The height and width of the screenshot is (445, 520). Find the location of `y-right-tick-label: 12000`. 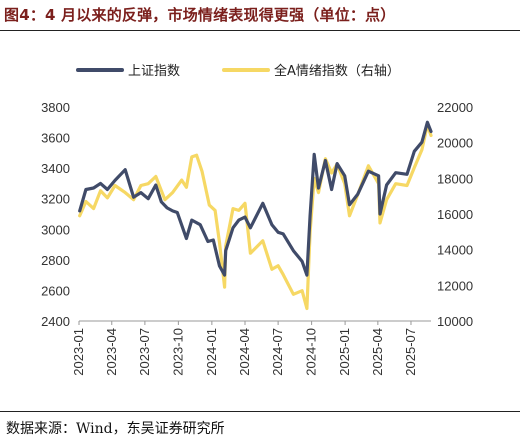

y-right-tick-label: 12000 is located at coordinates (455, 285).